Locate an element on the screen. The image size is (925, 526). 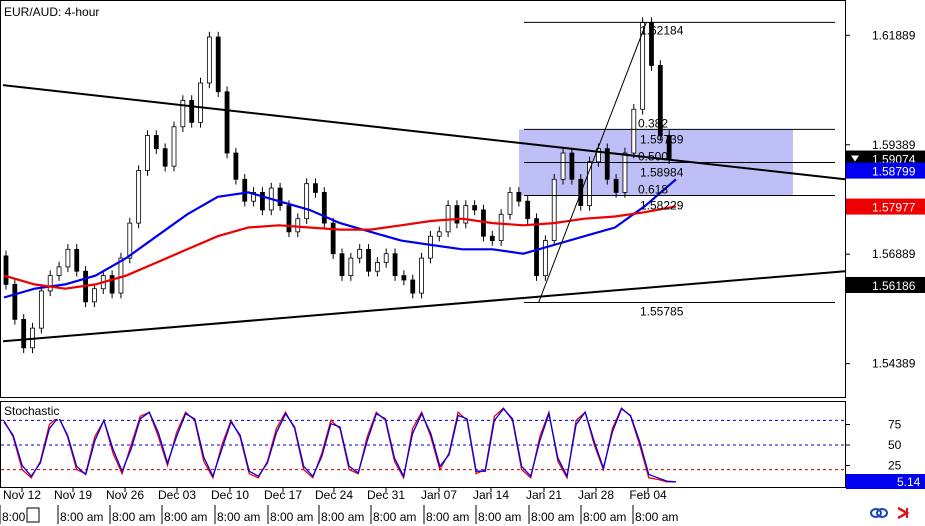
stochastic-title: Stochastic is located at coordinates (31, 411).